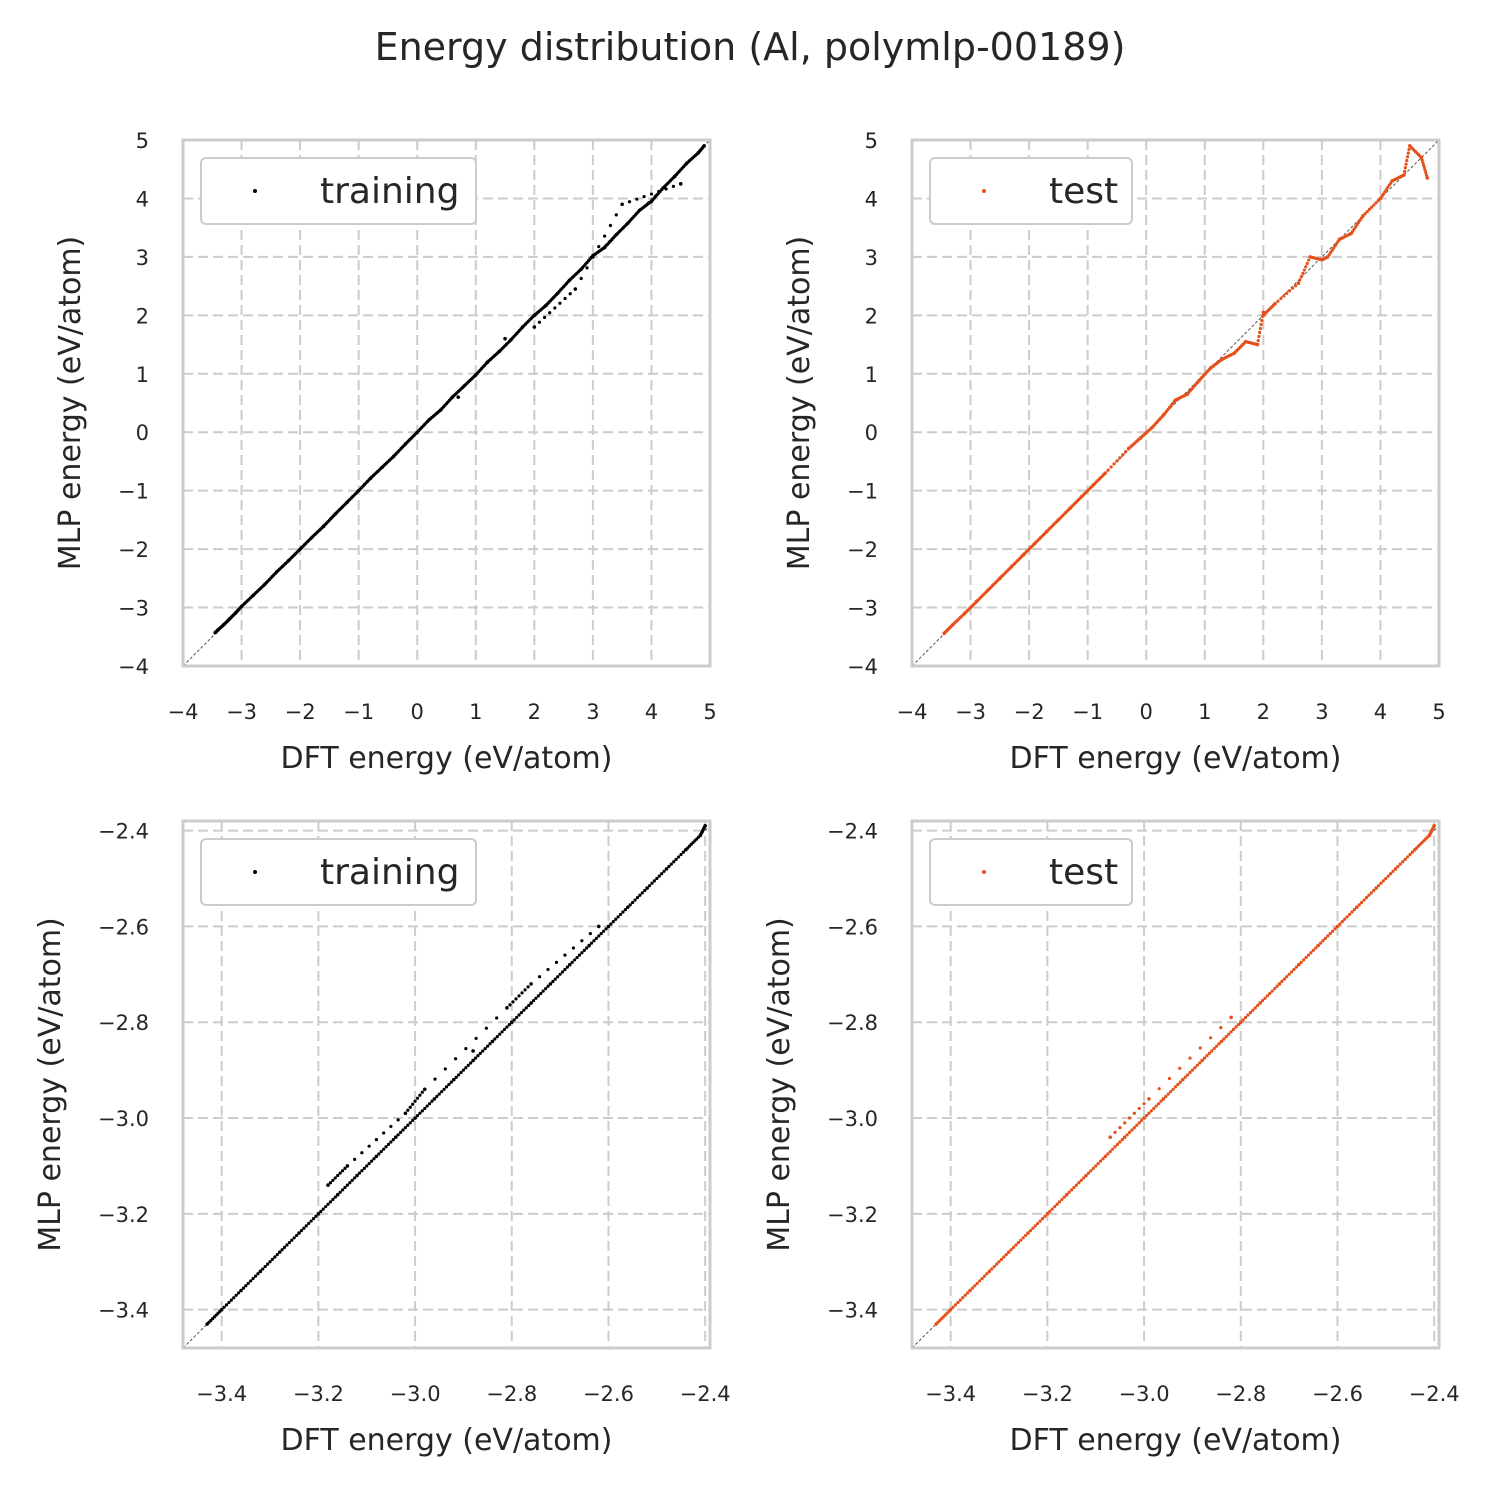 This screenshot has width=1500, height=1500. I want to click on x-axis-label: DFT energy (eV/atom), so click(1176, 758).